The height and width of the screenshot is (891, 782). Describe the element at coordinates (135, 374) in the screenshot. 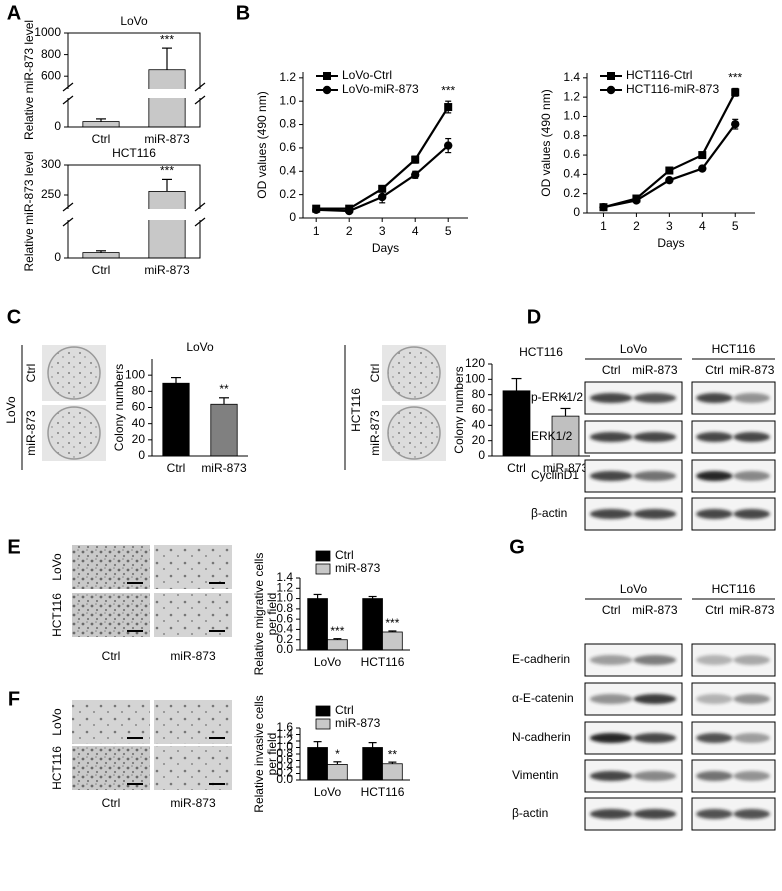

I see `y-tick-label: 100` at that location.